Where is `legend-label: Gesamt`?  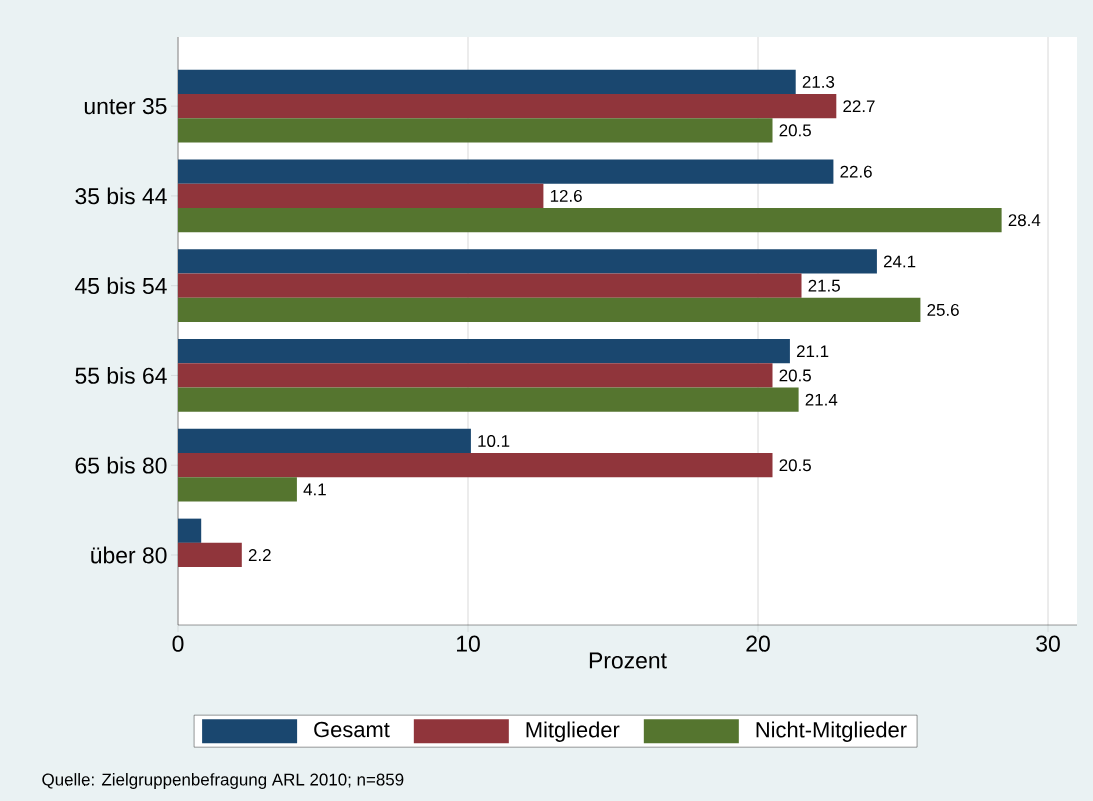 legend-label: Gesamt is located at coordinates (352, 729).